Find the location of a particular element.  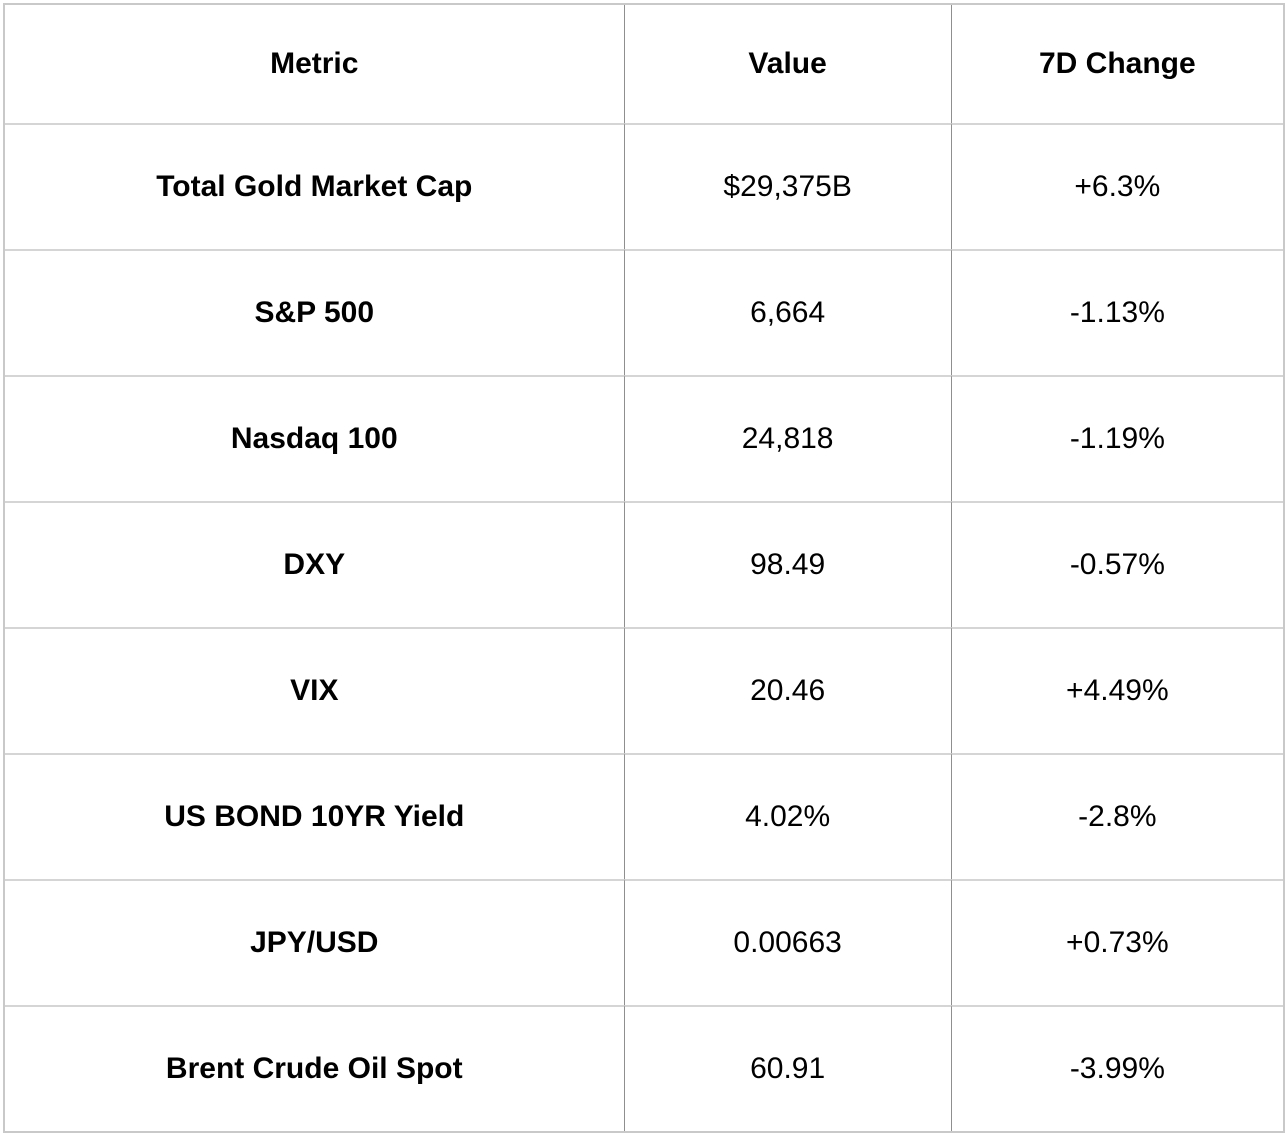

change-cell: -1.13% is located at coordinates (1116, 312).